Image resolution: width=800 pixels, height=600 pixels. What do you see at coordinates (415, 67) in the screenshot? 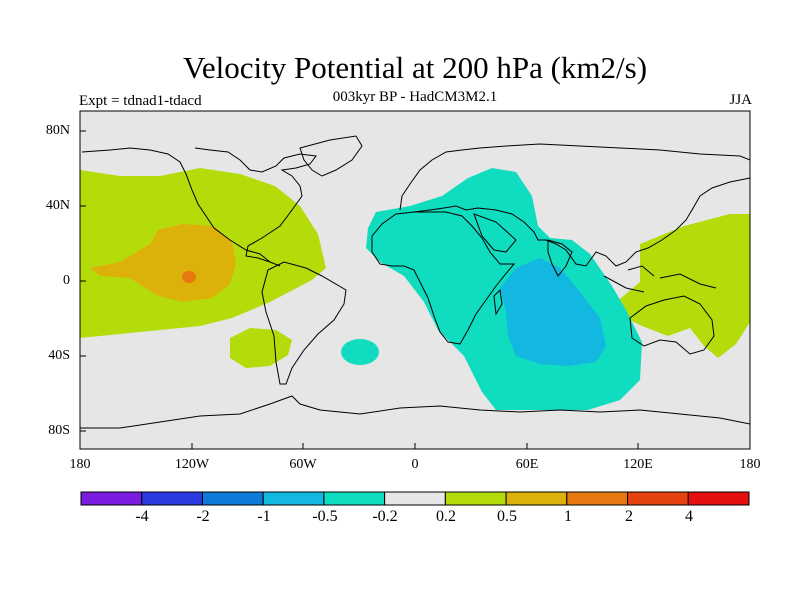
I see `map-title: Velocity Potential at 200 hPa (km2/s)` at bounding box center [415, 67].